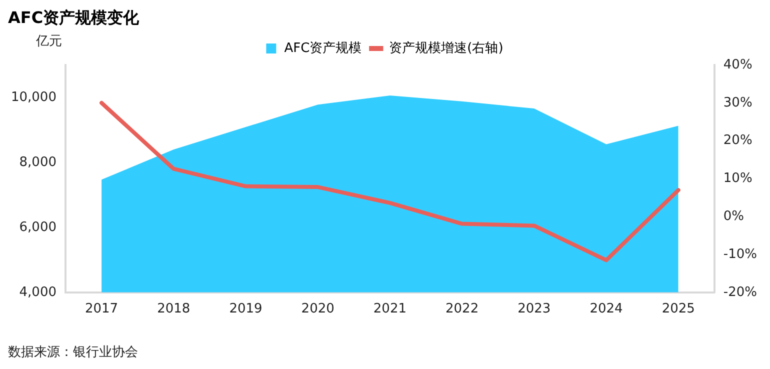 The height and width of the screenshot is (369, 770). What do you see at coordinates (317, 309) in the screenshot?
I see `x-tick-label: 2020` at bounding box center [317, 309].